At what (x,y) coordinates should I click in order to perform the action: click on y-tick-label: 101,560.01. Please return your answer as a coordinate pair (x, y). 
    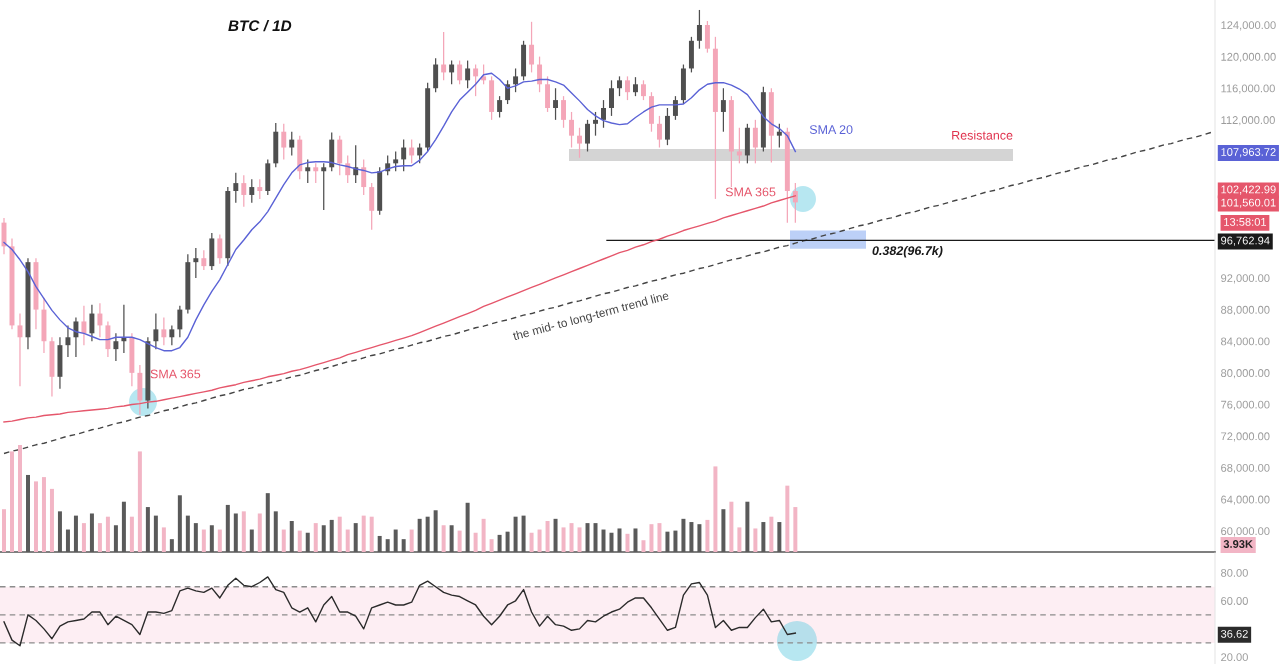
    Looking at the image, I should click on (1248, 203).